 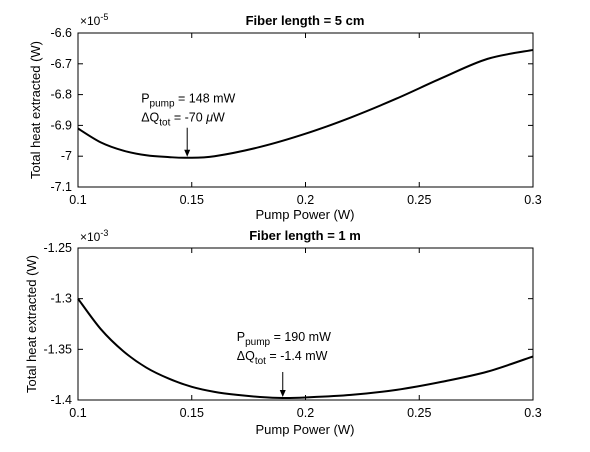 What do you see at coordinates (61, 299) in the screenshot?
I see `y-tick-label: -1.3` at bounding box center [61, 299].